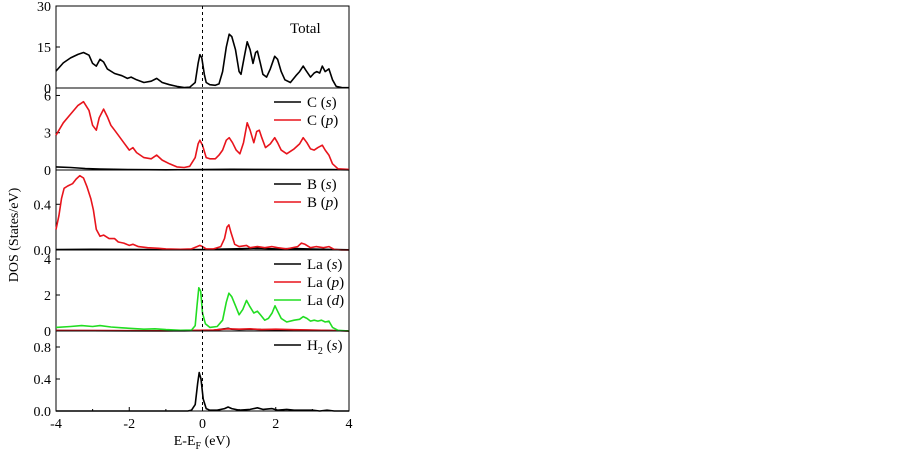 The height and width of the screenshot is (458, 903). Describe the element at coordinates (275, 424) in the screenshot. I see `x-tick-label: 2` at that location.